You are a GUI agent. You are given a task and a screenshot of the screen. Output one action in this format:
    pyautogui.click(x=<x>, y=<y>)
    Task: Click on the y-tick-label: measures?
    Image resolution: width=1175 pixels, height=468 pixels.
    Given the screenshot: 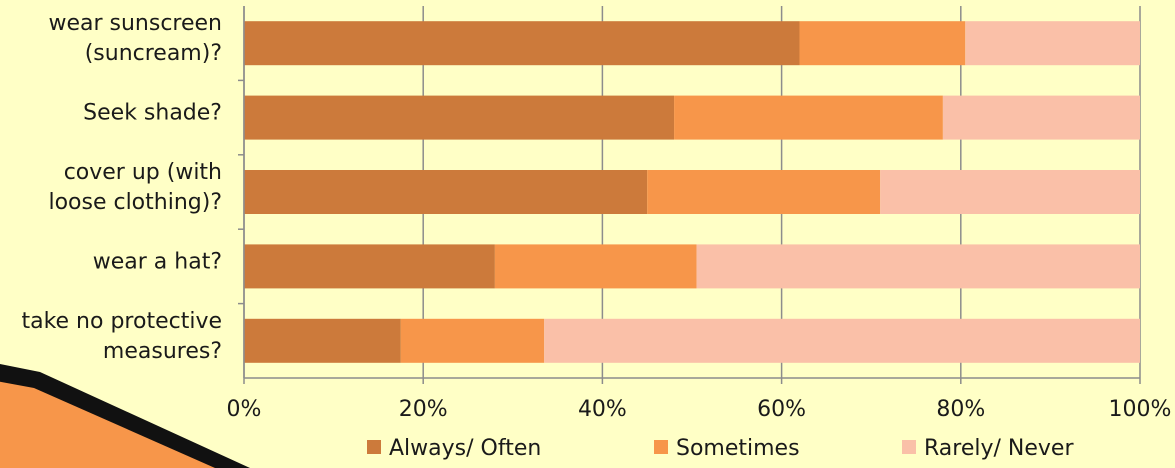 What is the action you would take?
    pyautogui.click(x=162, y=351)
    